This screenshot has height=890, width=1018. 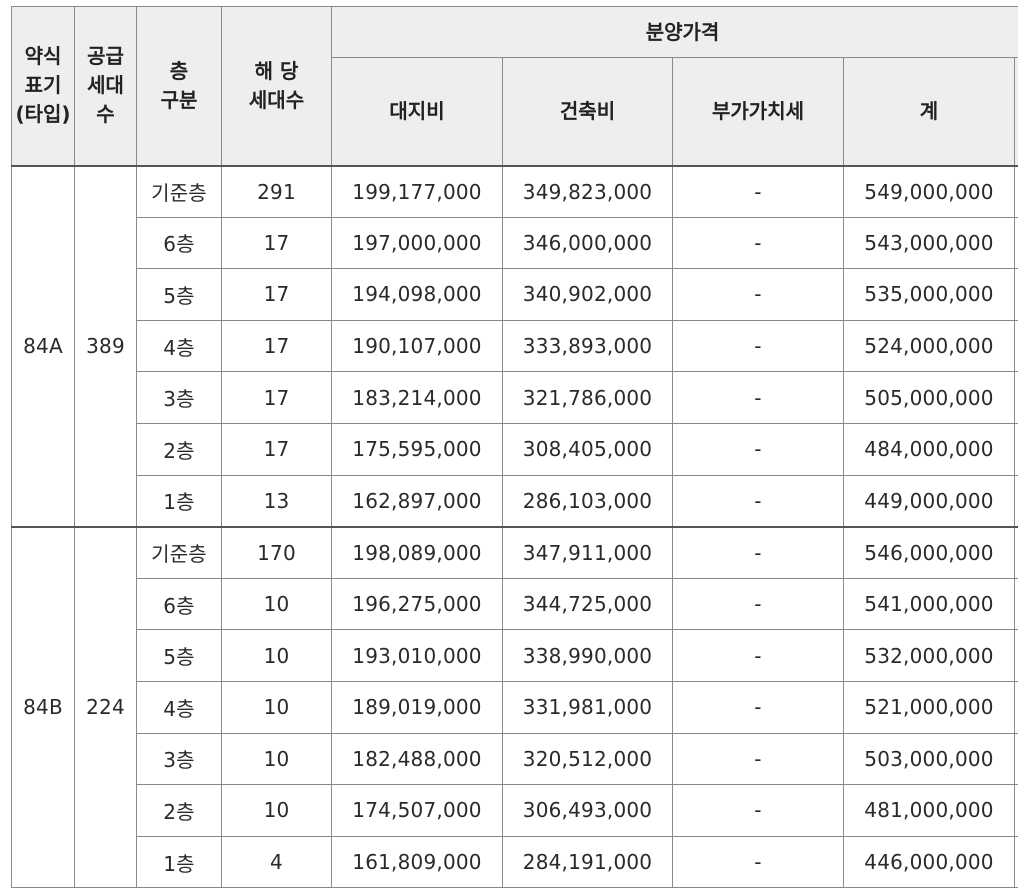 I want to click on type-cell: 84B, so click(x=43, y=707).